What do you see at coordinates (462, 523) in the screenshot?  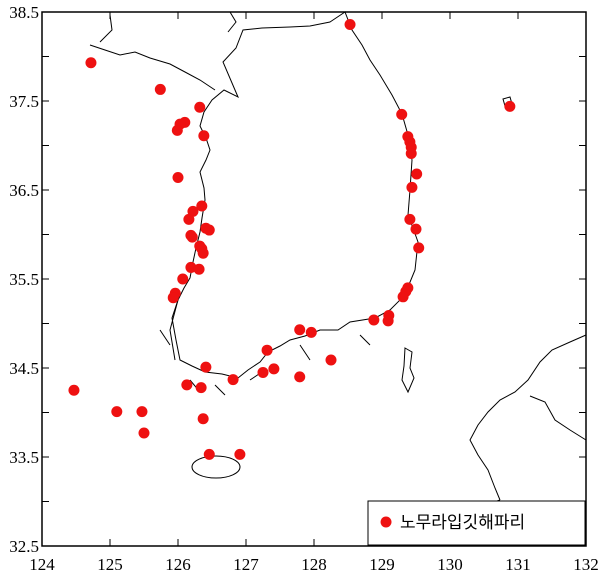 I see `legend-label: 노무라입깃해파리` at bounding box center [462, 523].